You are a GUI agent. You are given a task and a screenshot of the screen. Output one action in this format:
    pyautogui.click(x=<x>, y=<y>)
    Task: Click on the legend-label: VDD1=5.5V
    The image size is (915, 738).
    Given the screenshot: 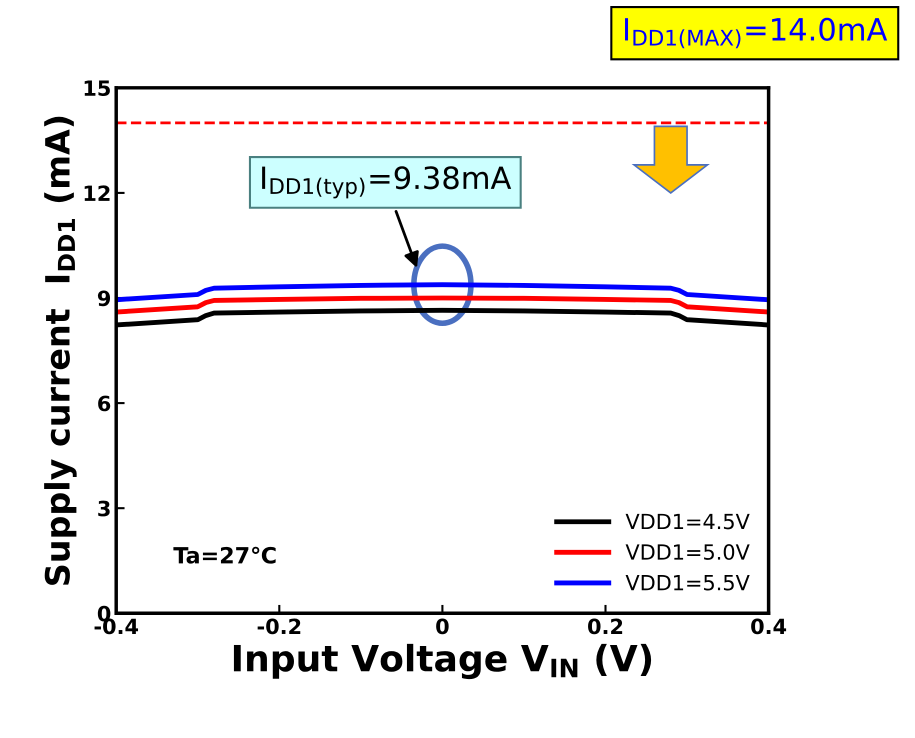 What is the action you would take?
    pyautogui.click(x=688, y=582)
    